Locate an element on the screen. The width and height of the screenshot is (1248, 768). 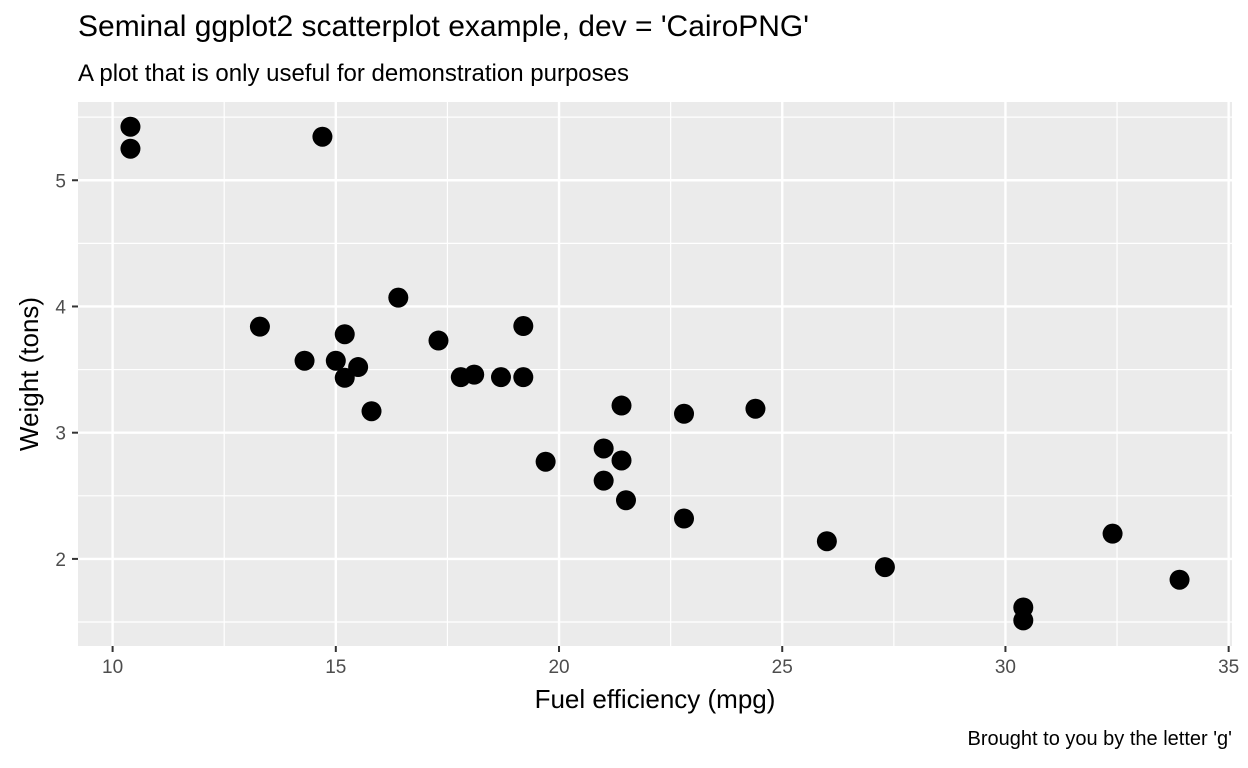
x-tick-label: 15 is located at coordinates (335, 667).